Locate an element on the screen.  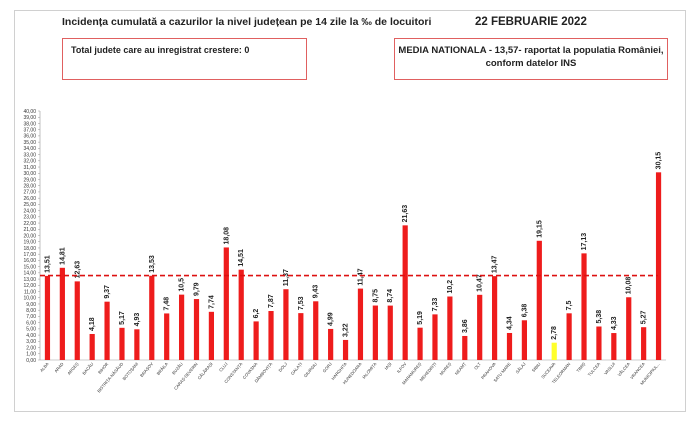
bar-value-label: 3,86 is located at coordinates (465, 326).